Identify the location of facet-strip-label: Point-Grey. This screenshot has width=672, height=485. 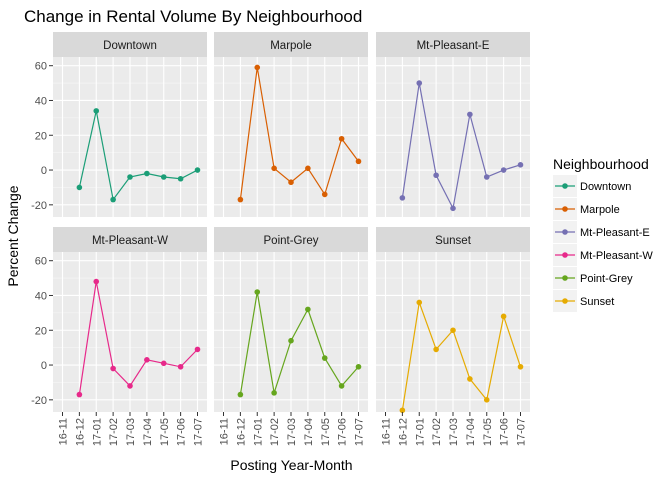
(291, 241).